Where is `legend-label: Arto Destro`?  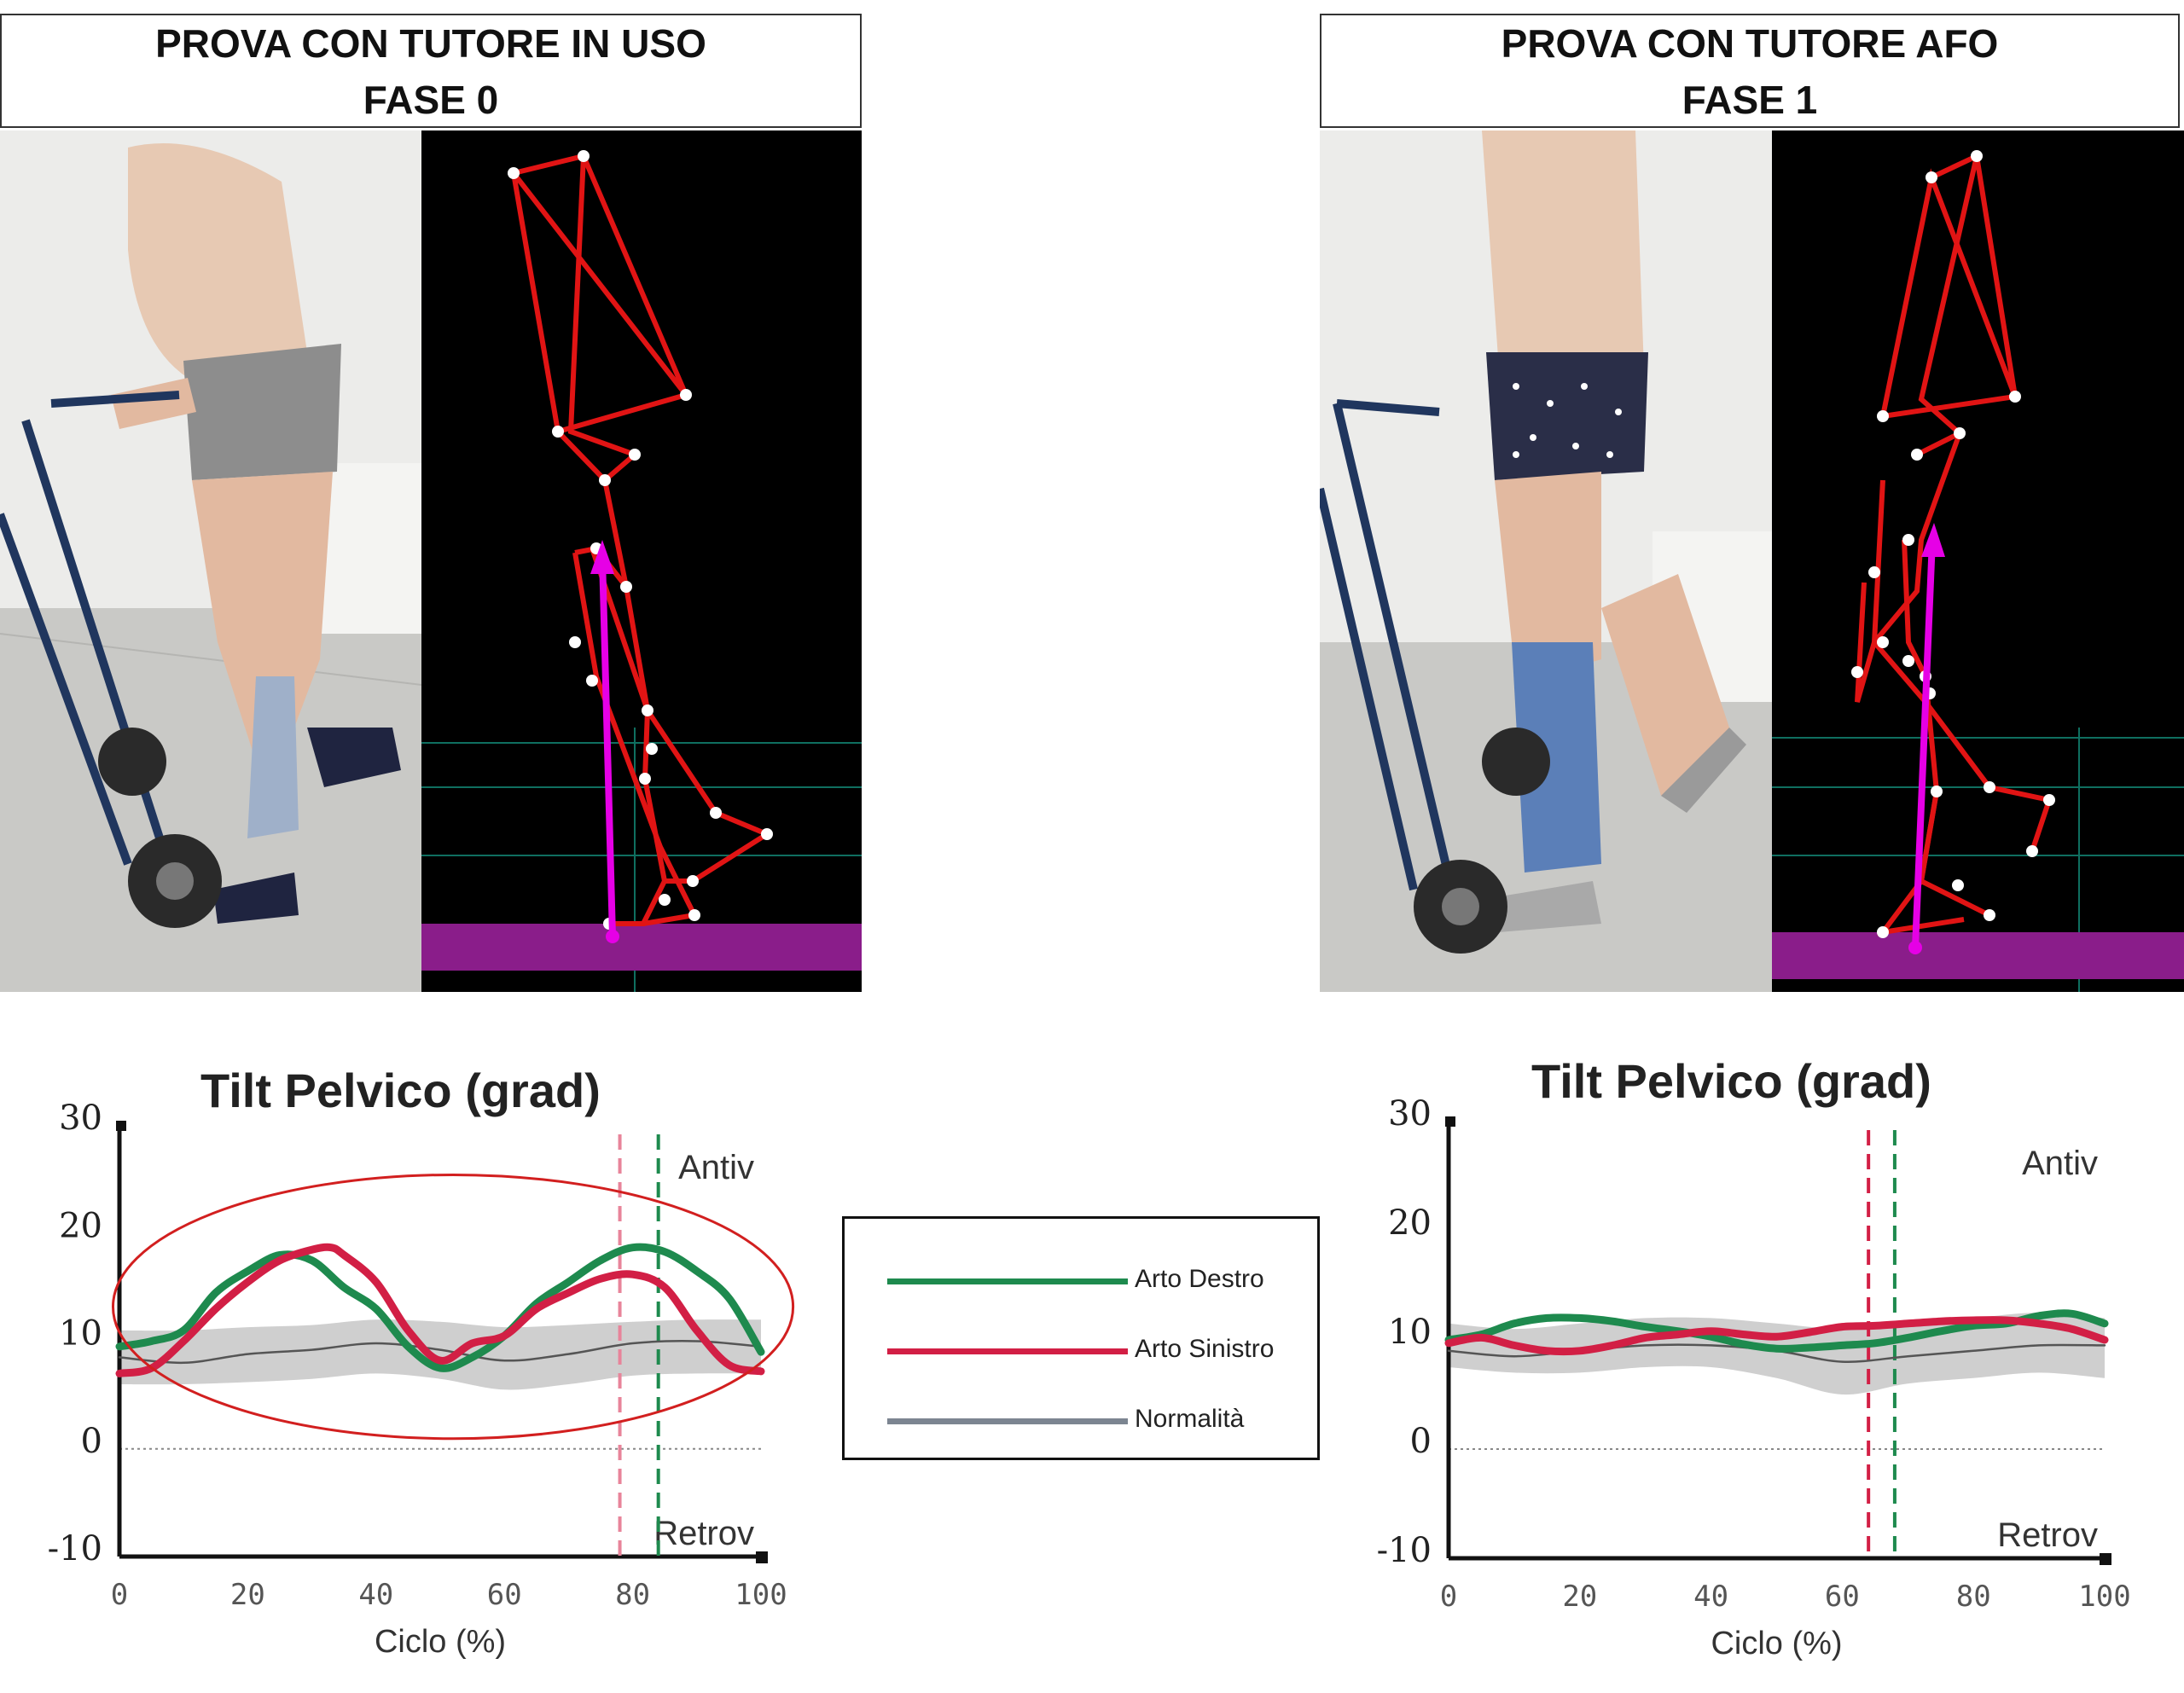 legend-label: Arto Destro is located at coordinates (1200, 1279).